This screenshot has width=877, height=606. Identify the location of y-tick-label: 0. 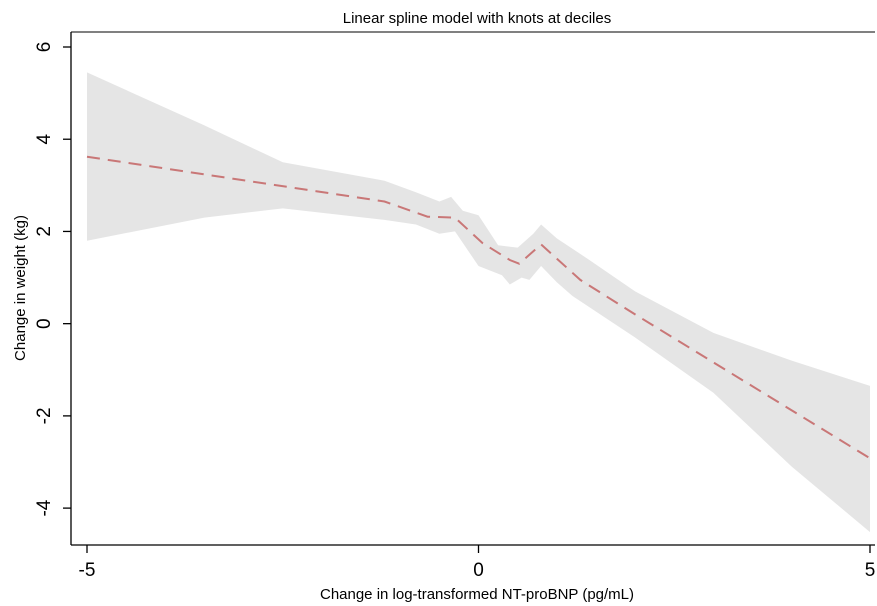
(44, 323).